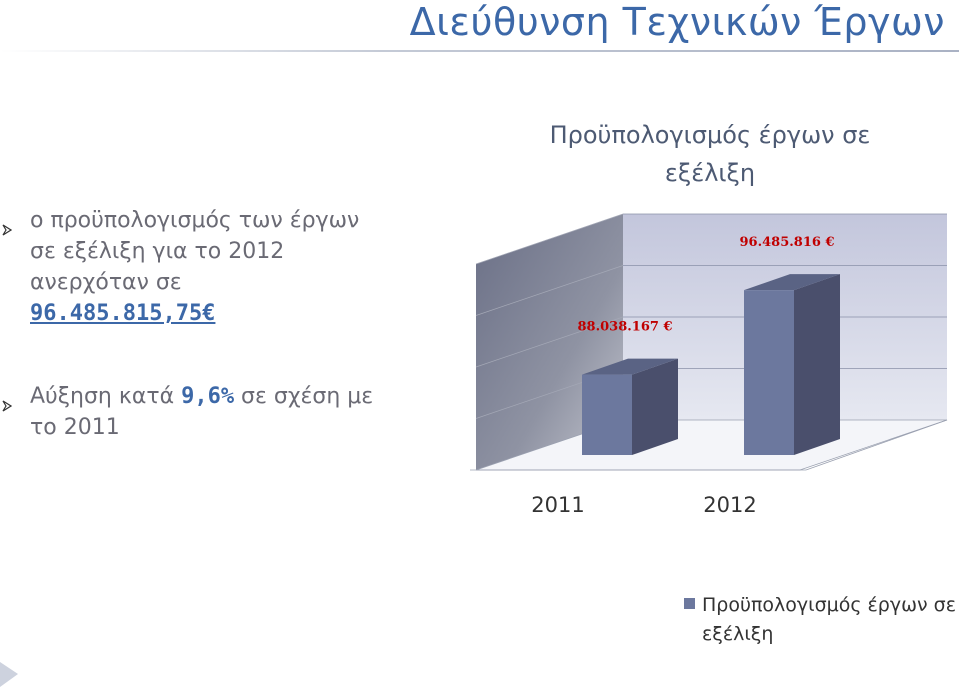  What do you see at coordinates (625, 327) in the screenshot?
I see `data-label-2011: 88.038.167 €` at bounding box center [625, 327].